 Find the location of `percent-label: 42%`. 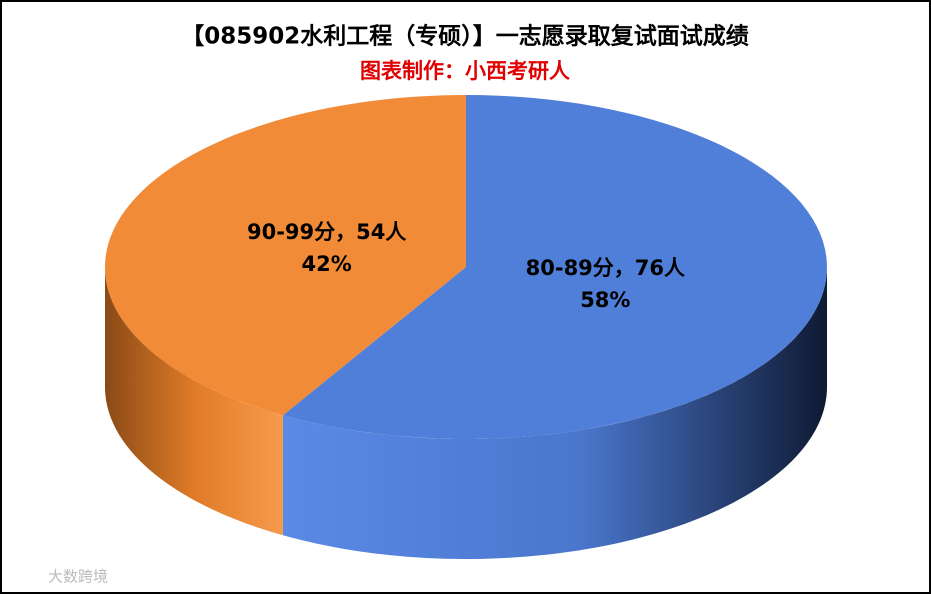

percent-label: 42% is located at coordinates (327, 264).